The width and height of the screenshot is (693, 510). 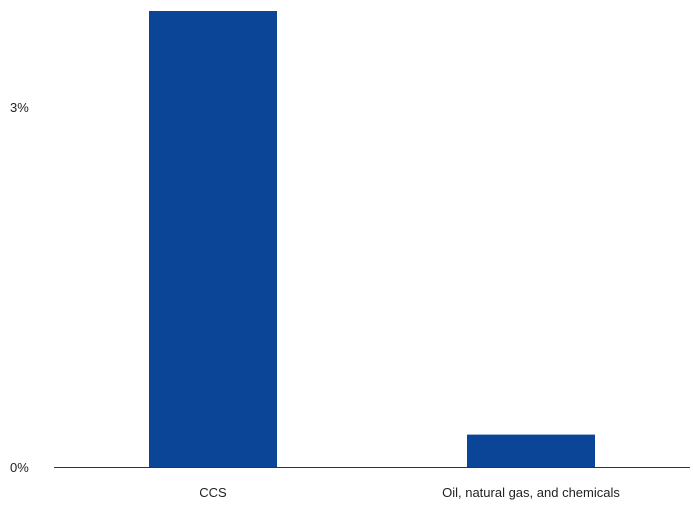 What do you see at coordinates (19, 107) in the screenshot?
I see `y-tick-label: 3%` at bounding box center [19, 107].